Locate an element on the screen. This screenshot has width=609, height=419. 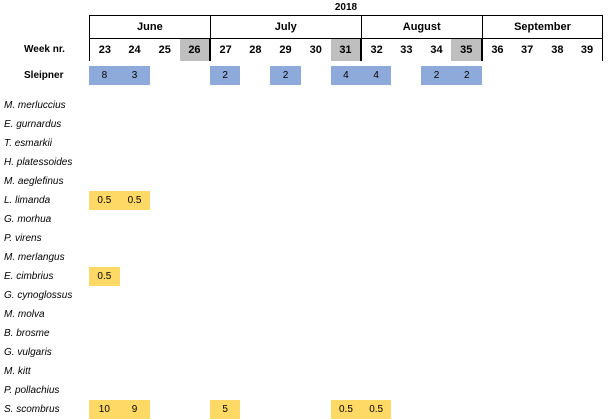
month-july: July is located at coordinates (285, 27).